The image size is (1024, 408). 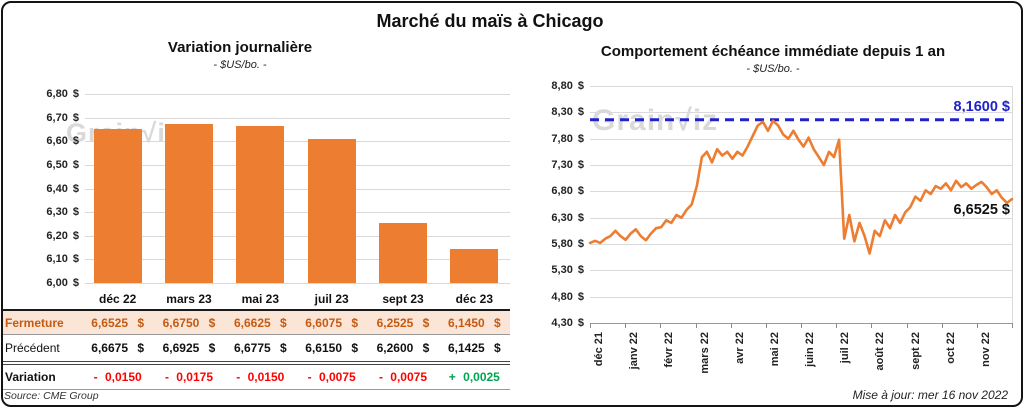 I want to click on plot-right-border, so click(x=1012, y=204).